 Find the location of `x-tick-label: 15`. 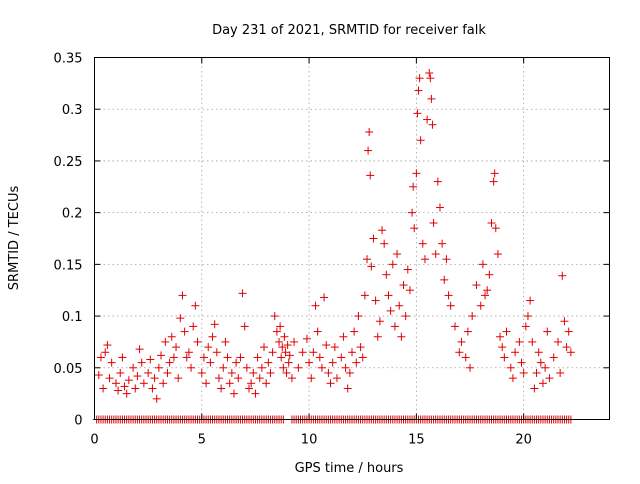

x-tick-label: 15 is located at coordinates (416, 440).